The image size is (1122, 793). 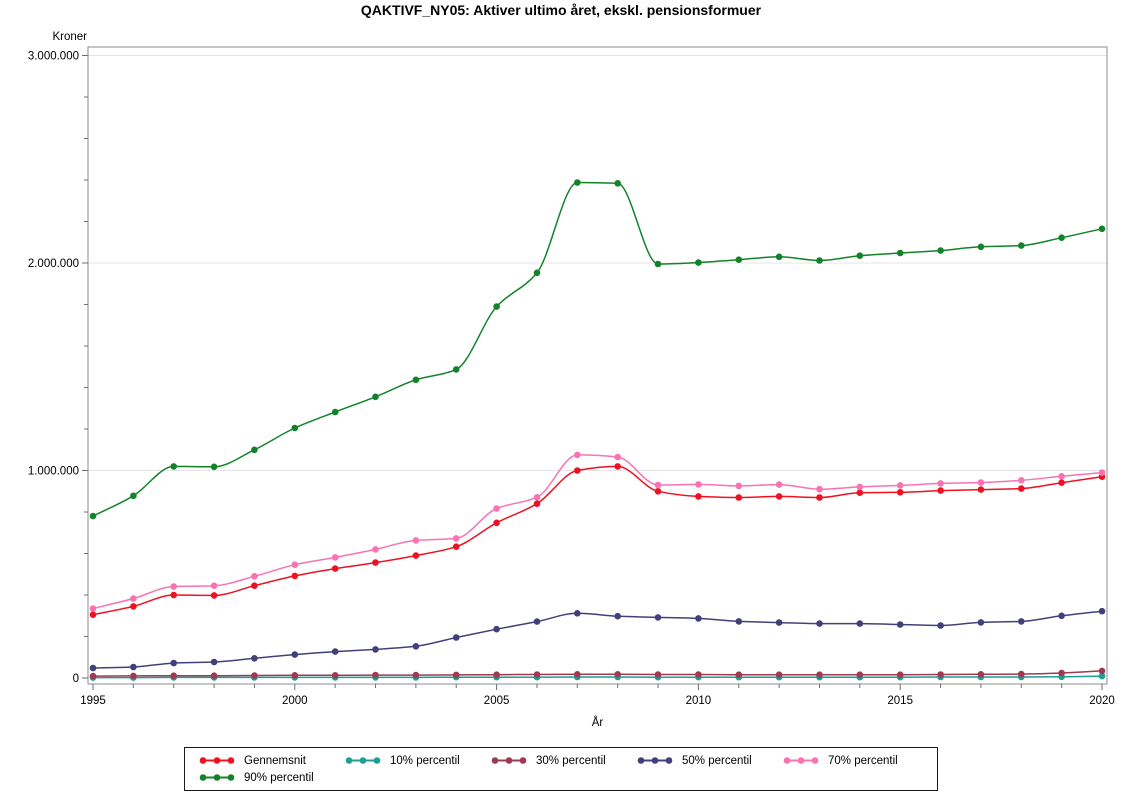 What do you see at coordinates (279, 777) in the screenshot?
I see `legend-label: 90% percentil` at bounding box center [279, 777].